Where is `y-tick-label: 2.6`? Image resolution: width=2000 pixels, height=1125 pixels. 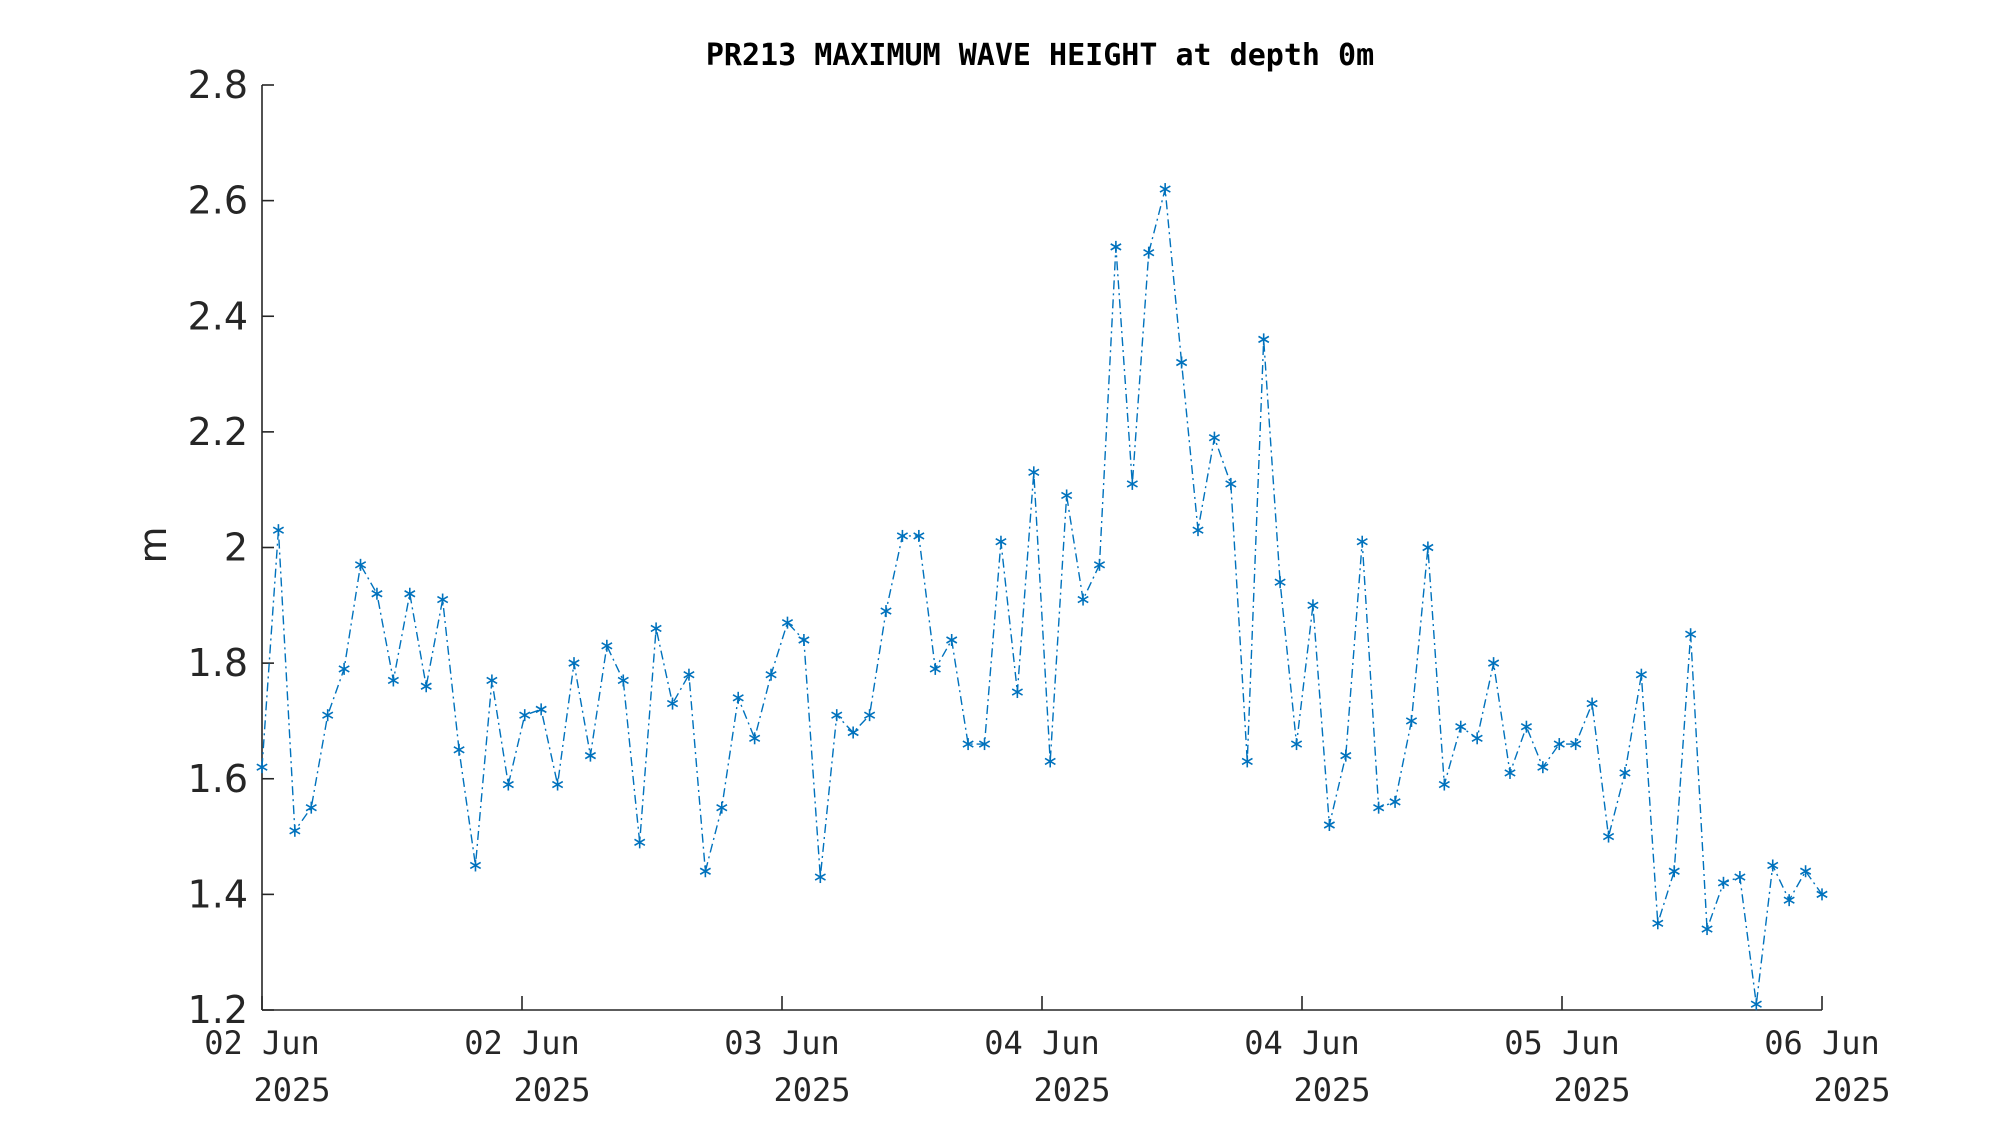 y-tick-label: 2.6 is located at coordinates (218, 201).